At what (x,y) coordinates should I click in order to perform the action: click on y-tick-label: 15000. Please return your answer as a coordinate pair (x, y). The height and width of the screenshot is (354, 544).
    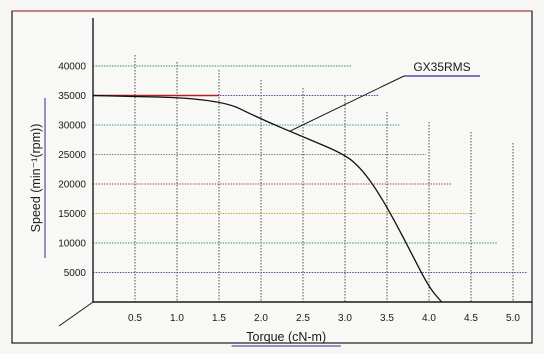
    Looking at the image, I should click on (72, 214).